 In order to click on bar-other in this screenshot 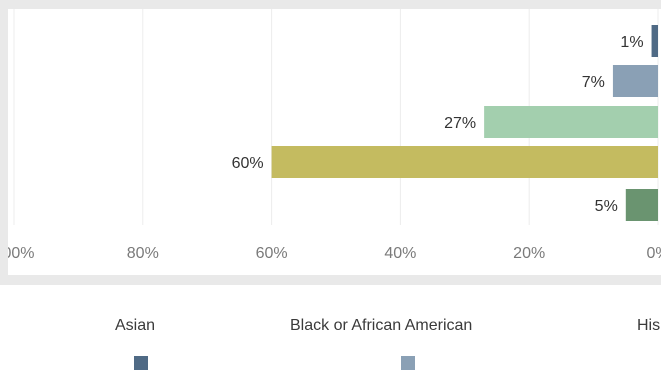, I will do `click(641, 205)`.